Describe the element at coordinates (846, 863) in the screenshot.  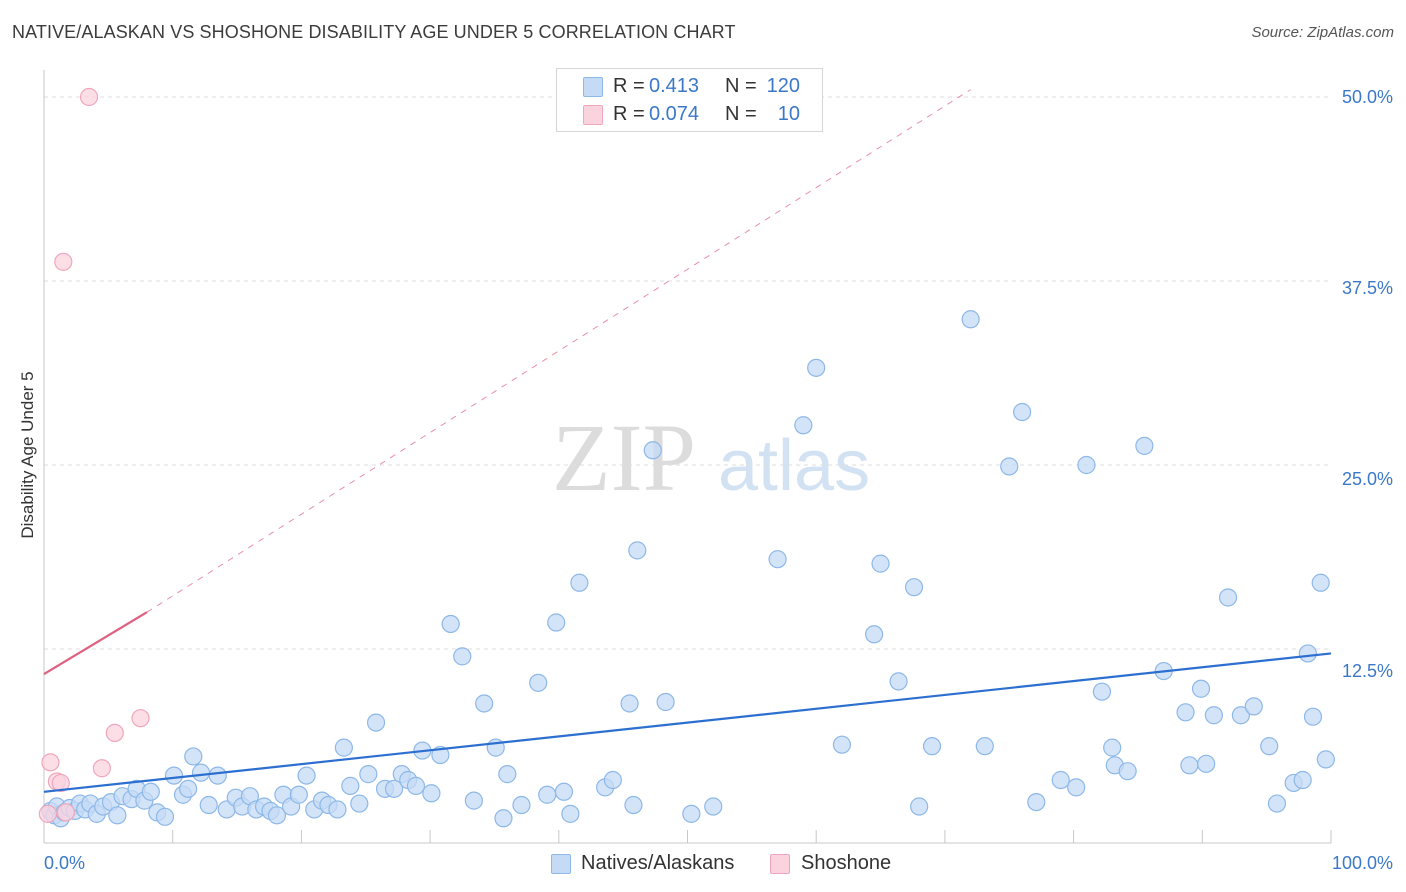
I see `series-legend-shoshone: Shoshone` at that location.